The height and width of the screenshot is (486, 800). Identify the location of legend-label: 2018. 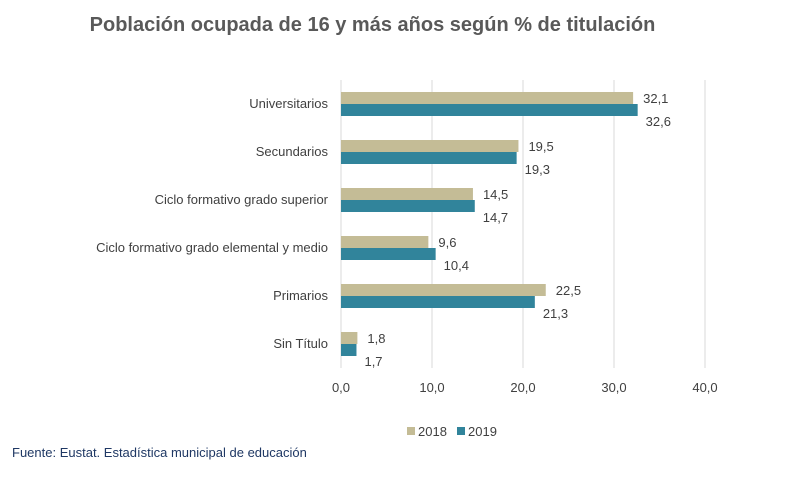
(432, 431).